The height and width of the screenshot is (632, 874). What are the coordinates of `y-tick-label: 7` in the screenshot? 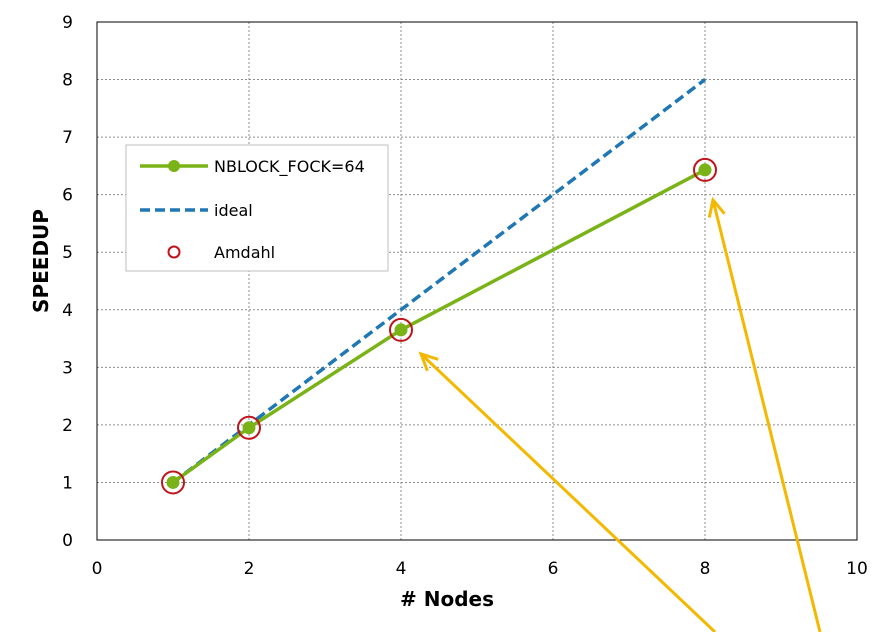 It's located at (67, 138).